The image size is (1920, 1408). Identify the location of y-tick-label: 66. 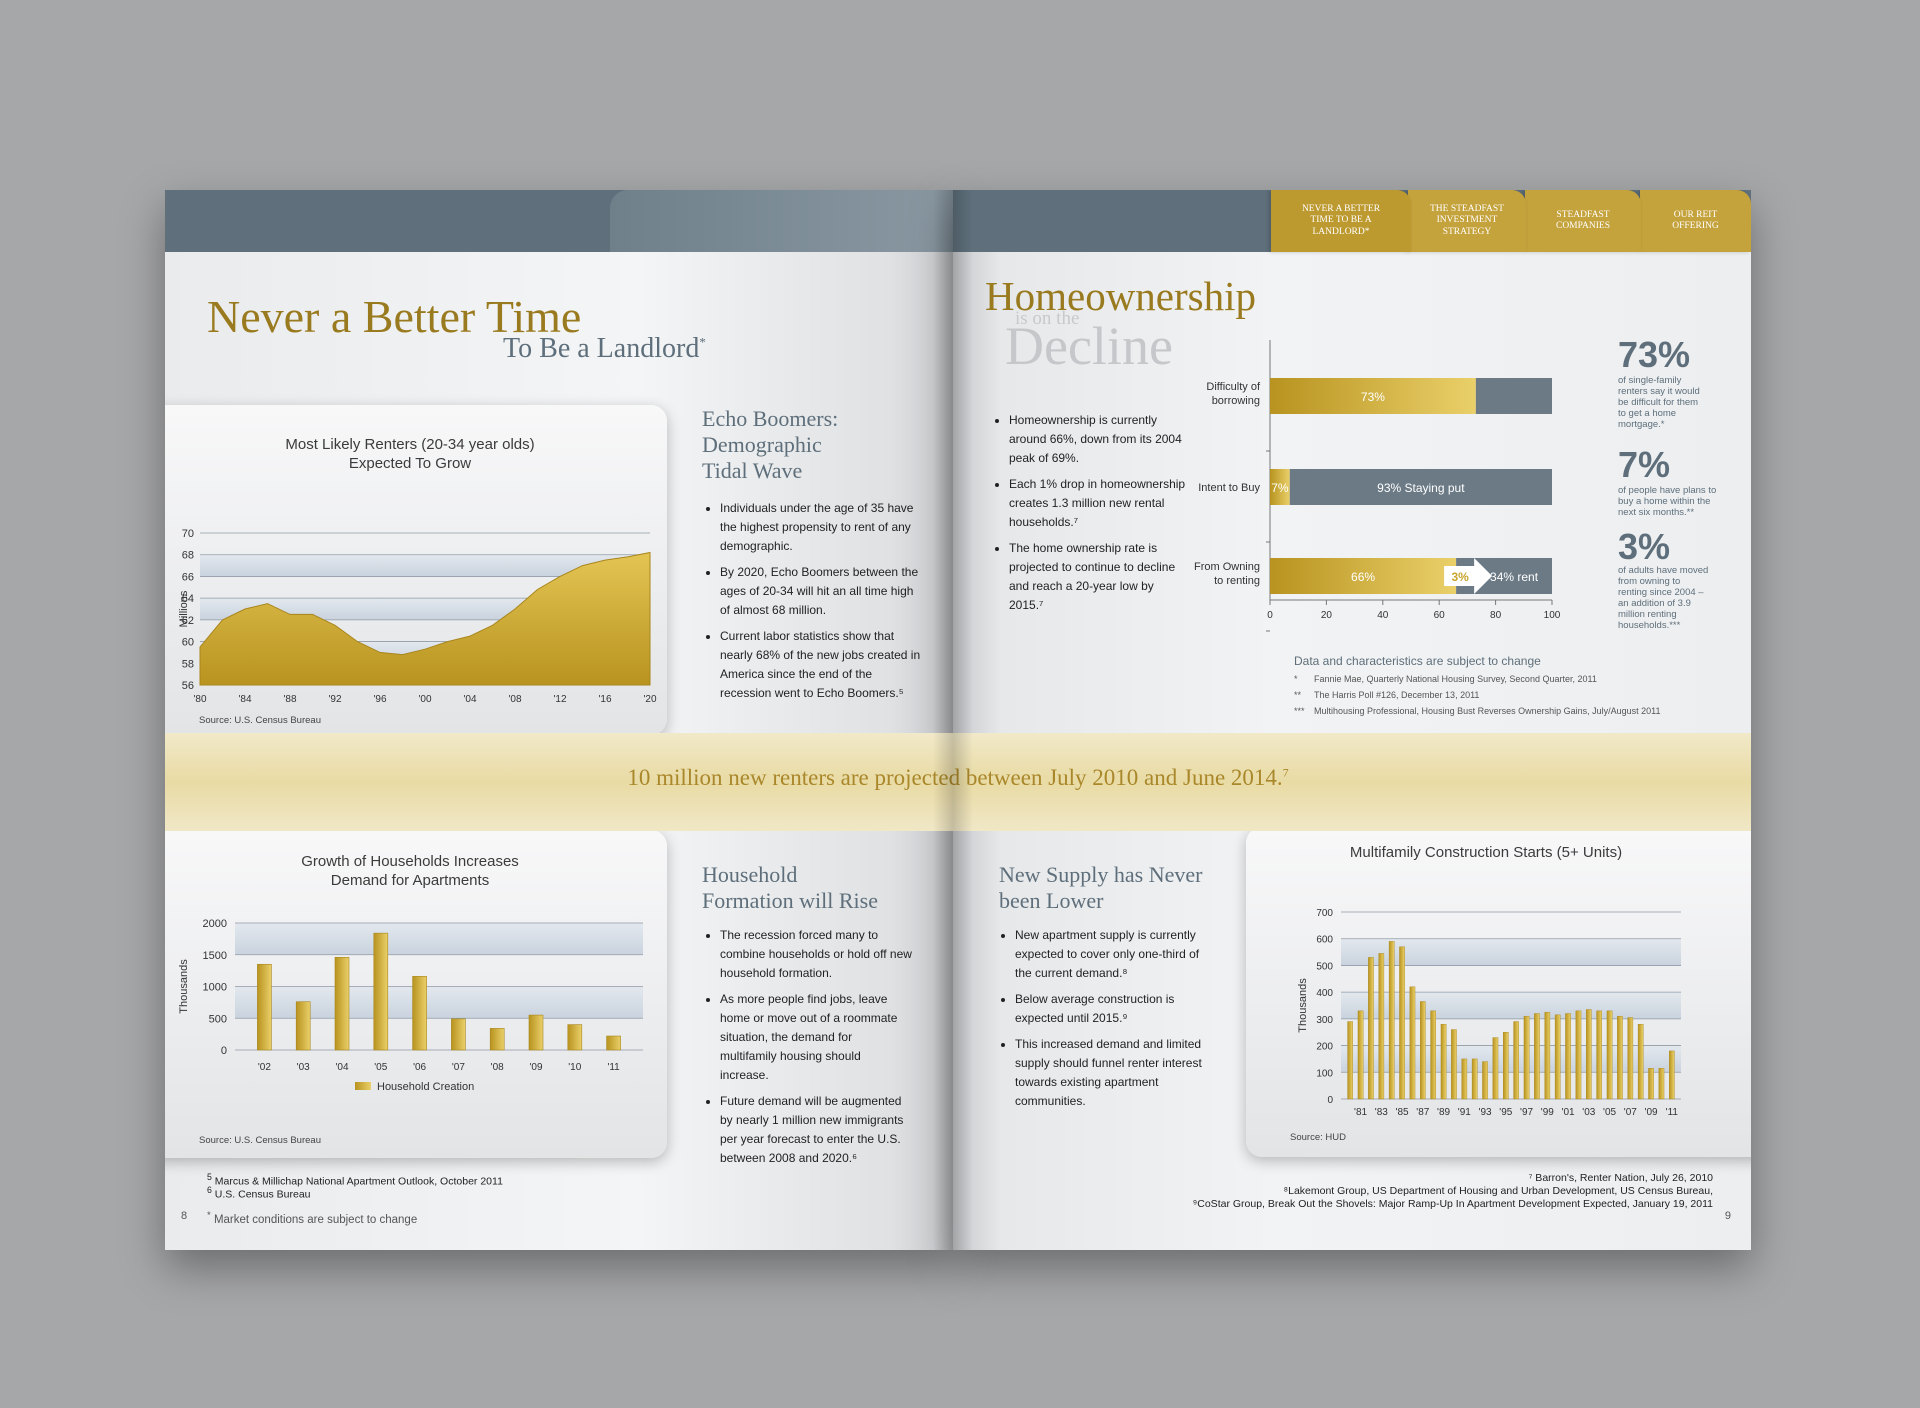
(188, 577).